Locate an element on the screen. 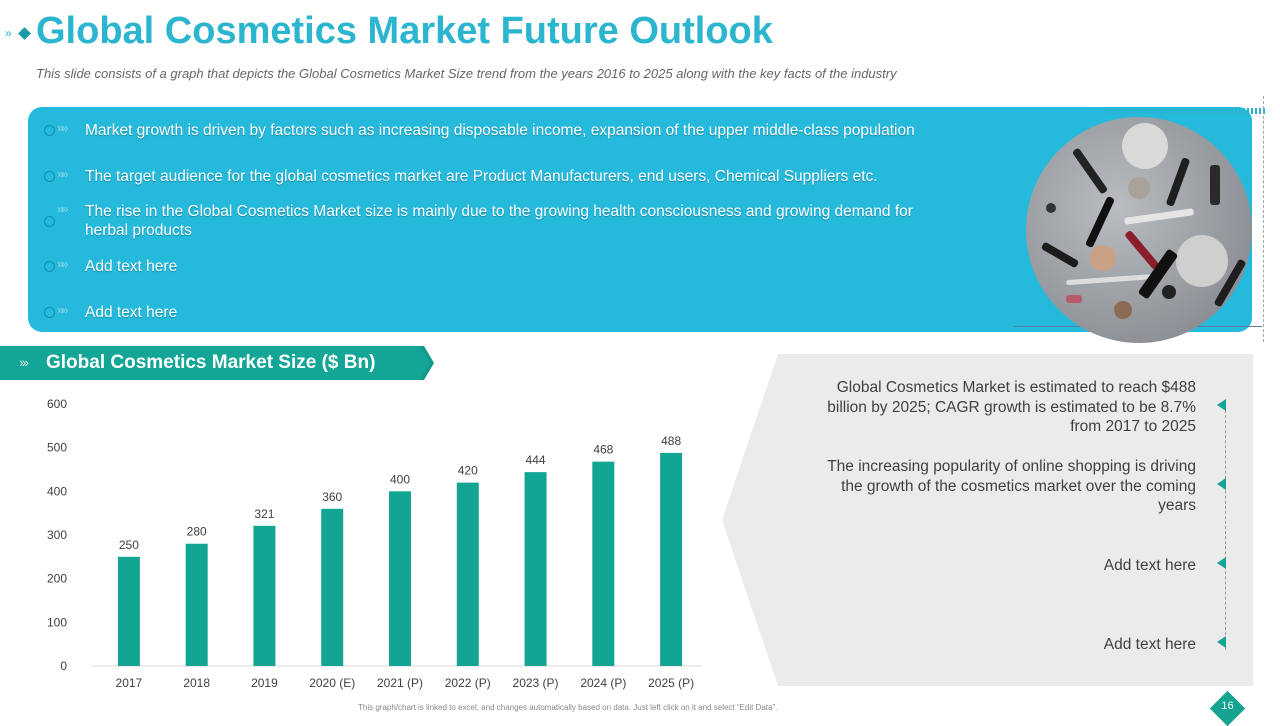 The image size is (1280, 726). decorative-dashed-line is located at coordinates (1264, 219).